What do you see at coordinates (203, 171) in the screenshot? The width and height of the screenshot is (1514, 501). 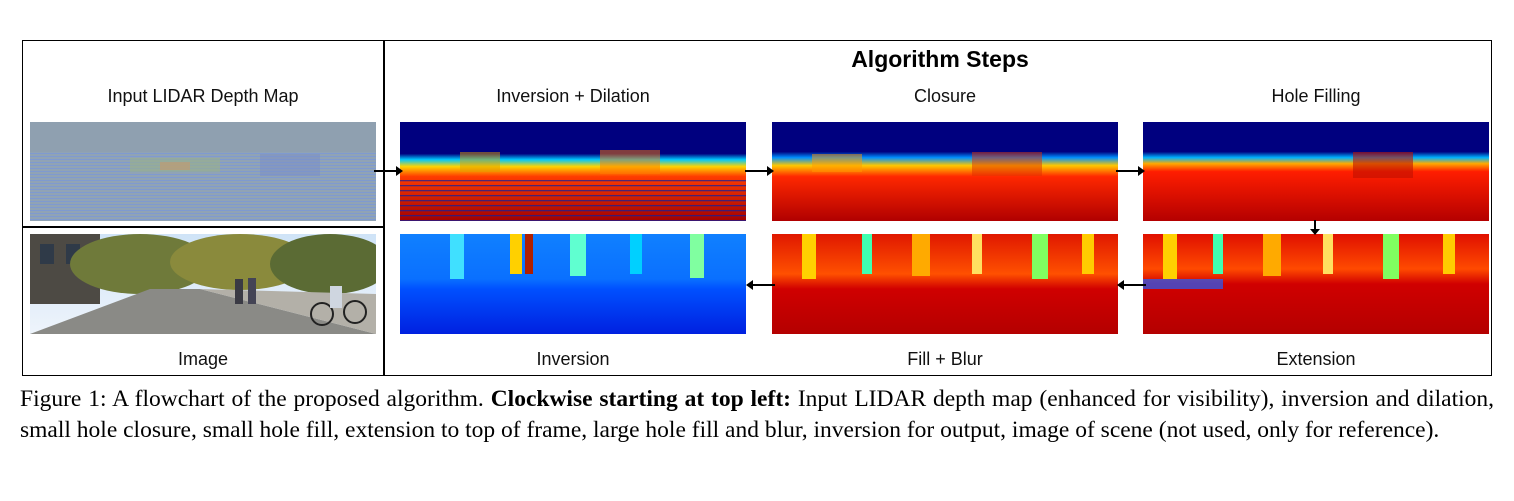 I see `input-lidar-panel` at bounding box center [203, 171].